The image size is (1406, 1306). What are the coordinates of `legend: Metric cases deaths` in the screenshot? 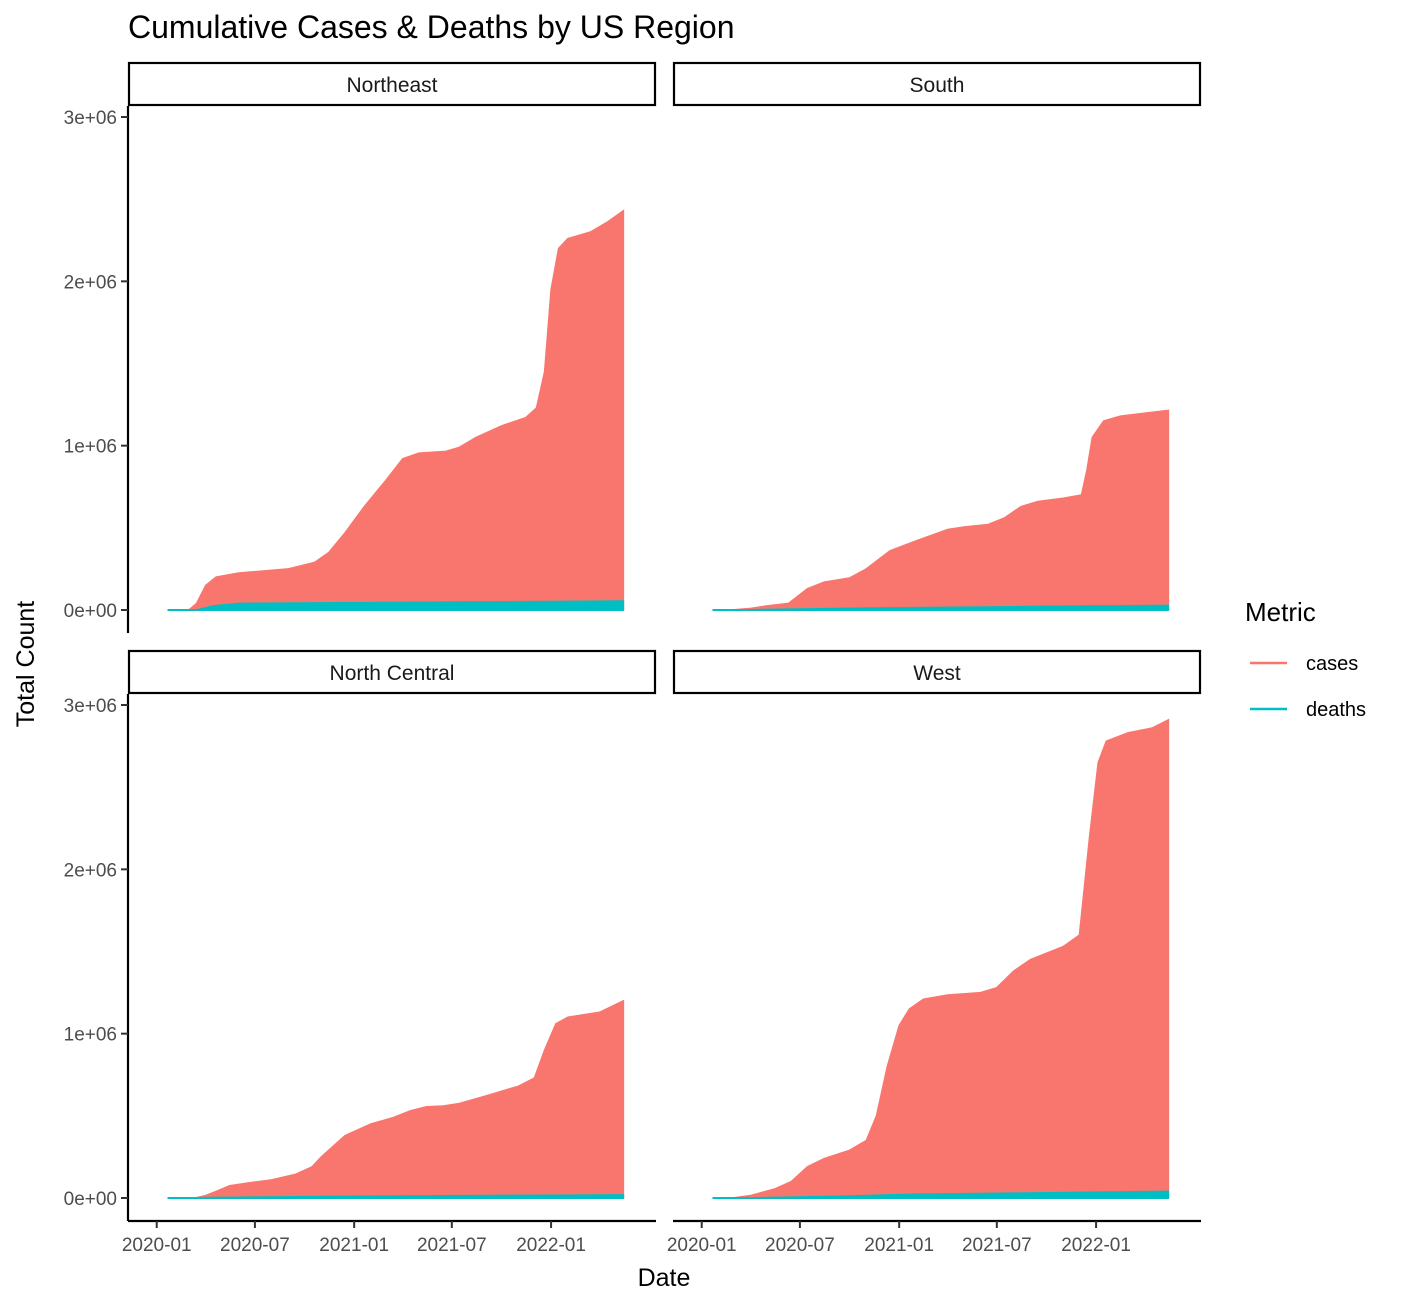 It's located at (1305, 659).